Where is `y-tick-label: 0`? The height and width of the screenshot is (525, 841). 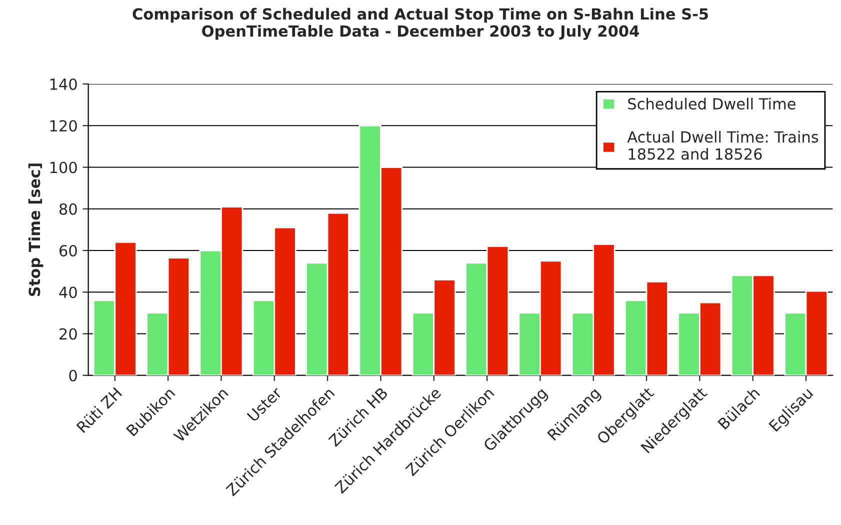 y-tick-label: 0 is located at coordinates (73, 376).